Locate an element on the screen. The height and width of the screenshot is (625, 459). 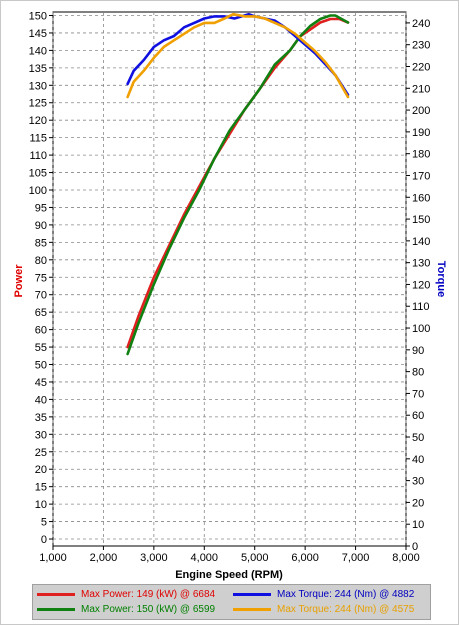
right-tick-label: 0 is located at coordinates (415, 547).